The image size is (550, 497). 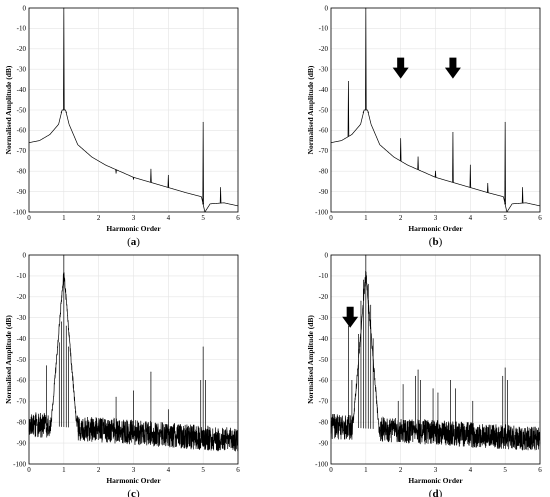 What do you see at coordinates (133, 492) in the screenshot?
I see `panel-label: (c)` at bounding box center [133, 492].